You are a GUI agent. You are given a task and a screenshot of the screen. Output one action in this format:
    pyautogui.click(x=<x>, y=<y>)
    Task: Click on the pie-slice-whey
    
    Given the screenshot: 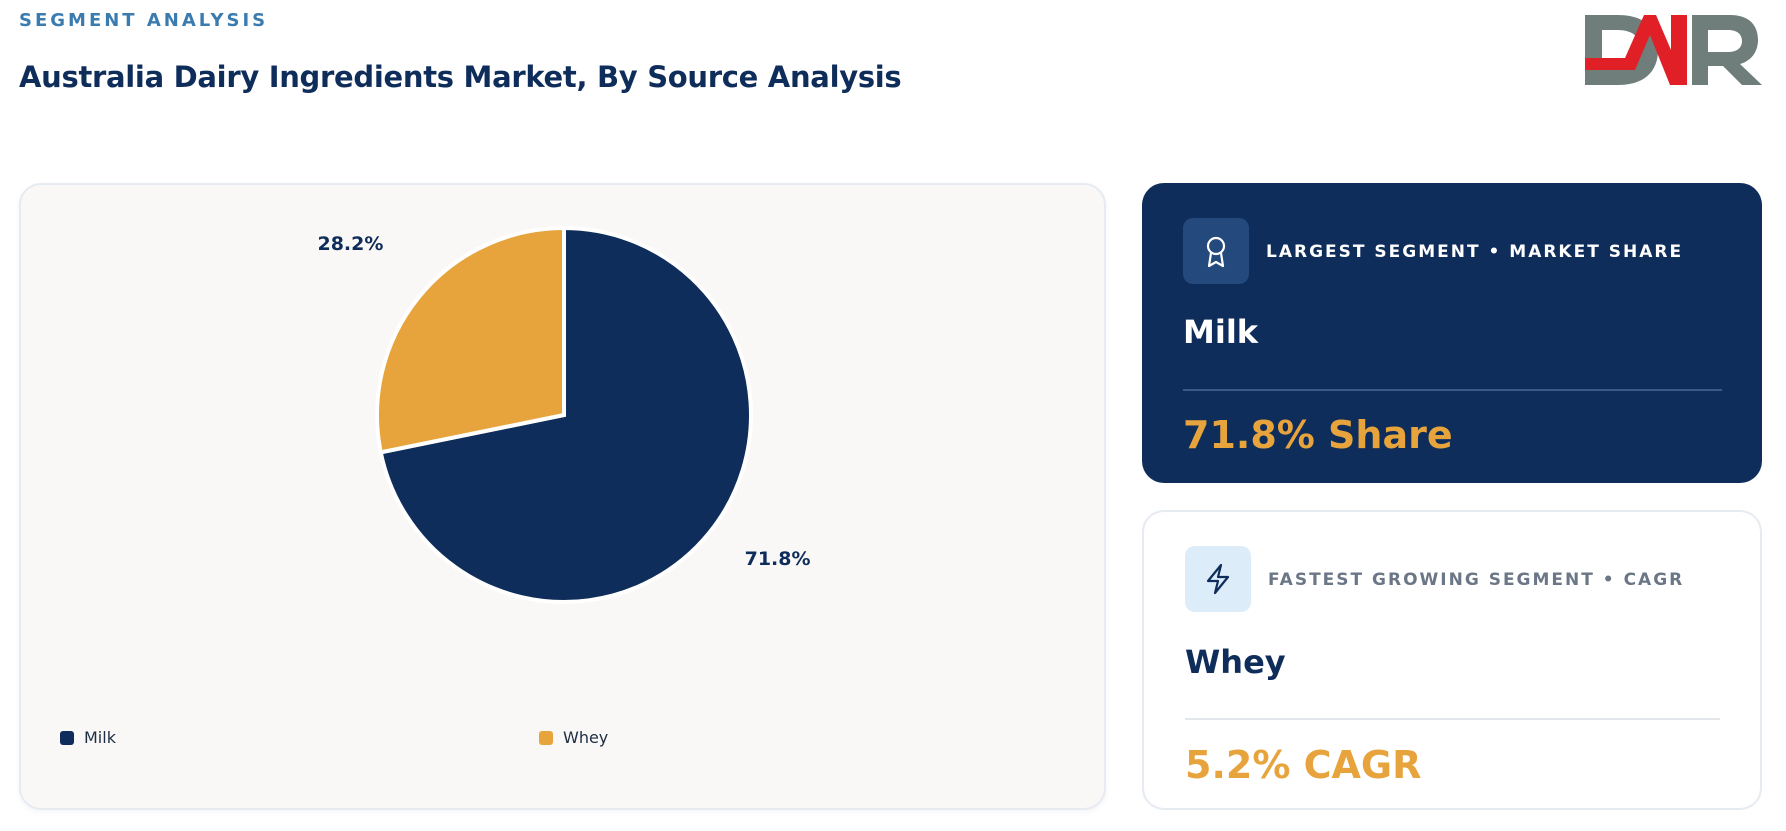 What is the action you would take?
    pyautogui.click(x=470, y=340)
    